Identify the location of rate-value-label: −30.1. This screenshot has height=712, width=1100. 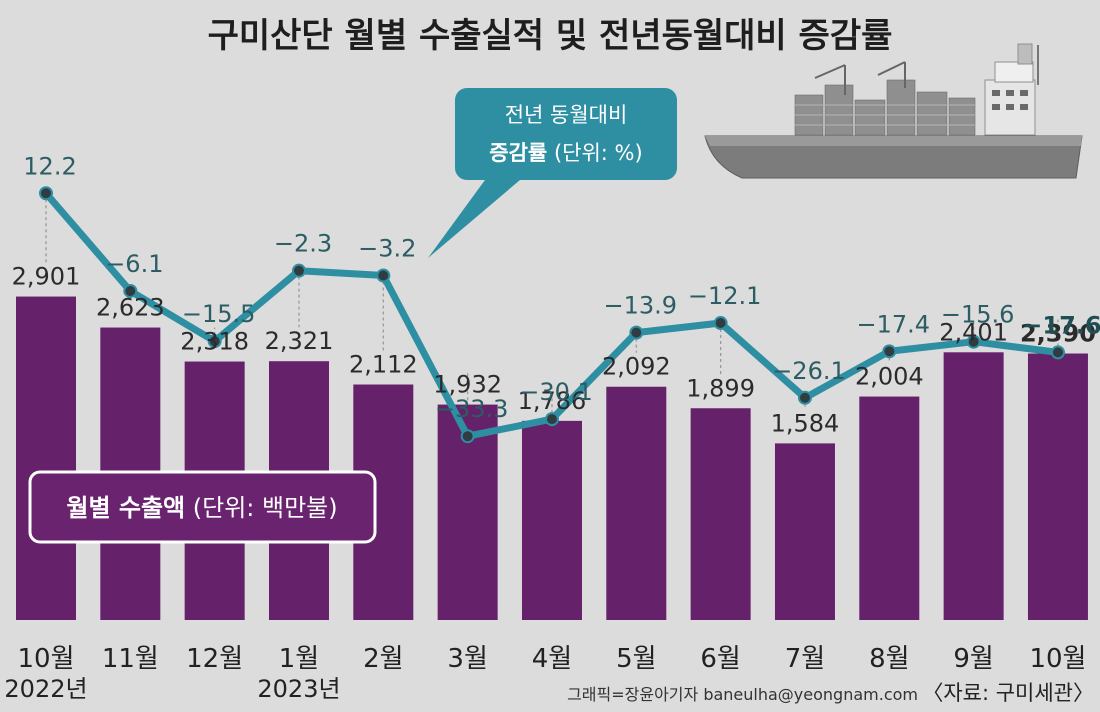
(556, 392).